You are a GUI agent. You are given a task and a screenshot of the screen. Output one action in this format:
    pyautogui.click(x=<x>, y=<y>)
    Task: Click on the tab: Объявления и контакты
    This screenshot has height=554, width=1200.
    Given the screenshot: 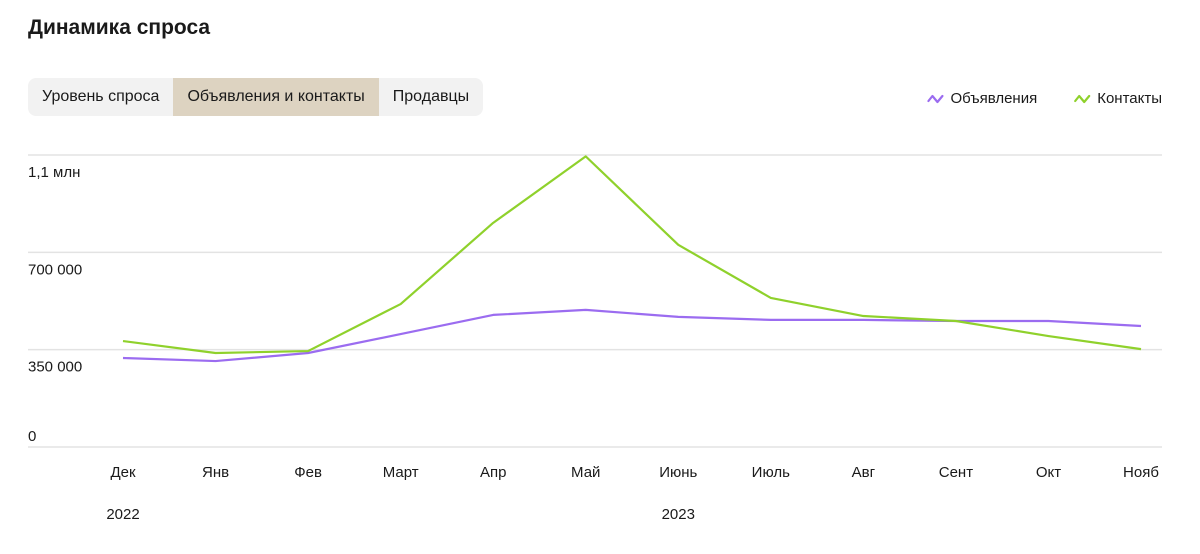 What is the action you would take?
    pyautogui.click(x=276, y=97)
    